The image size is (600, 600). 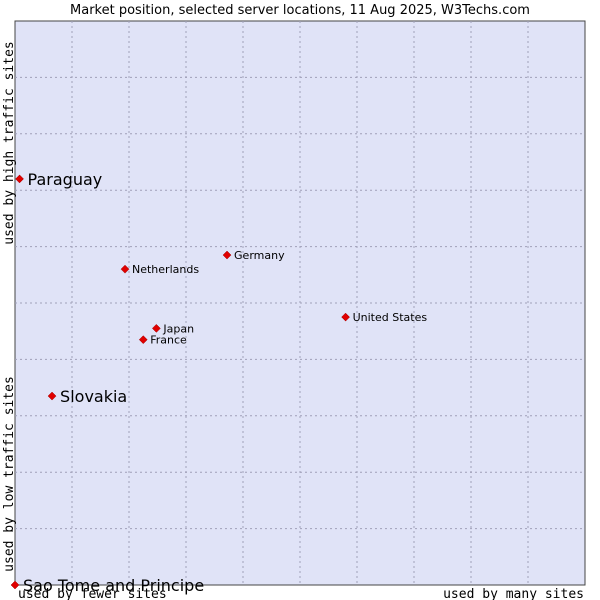 What do you see at coordinates (113, 585) in the screenshot?
I see `data-point-label: Sao Tome and Principe` at bounding box center [113, 585].